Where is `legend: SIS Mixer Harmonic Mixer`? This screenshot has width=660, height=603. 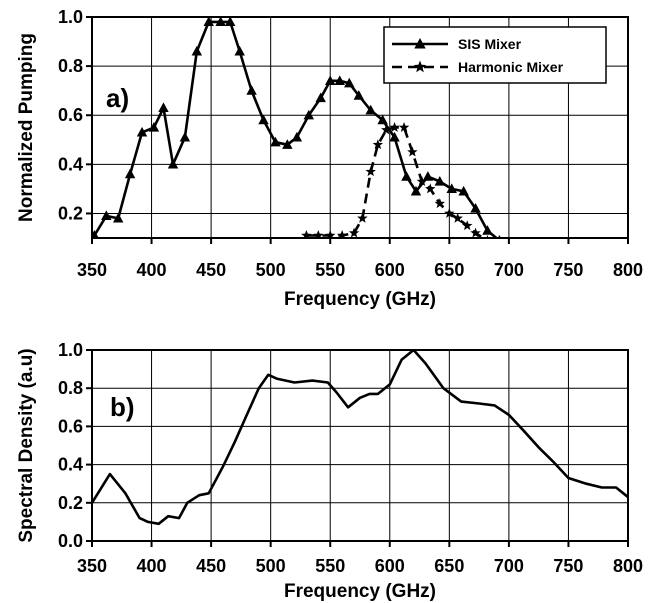
legend: SIS Mixer Harmonic Mixer is located at coordinates (495, 55).